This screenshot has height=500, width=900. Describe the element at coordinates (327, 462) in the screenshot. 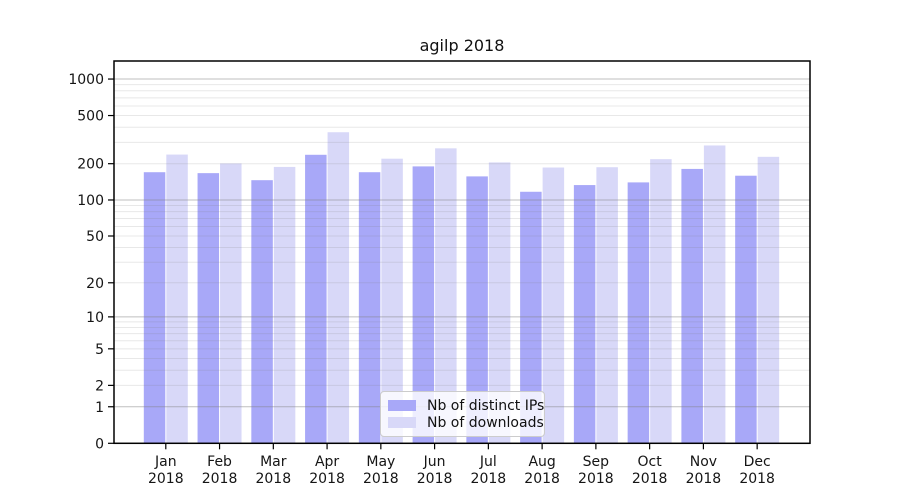

I see `x-tick-label-month: Apr` at that location.